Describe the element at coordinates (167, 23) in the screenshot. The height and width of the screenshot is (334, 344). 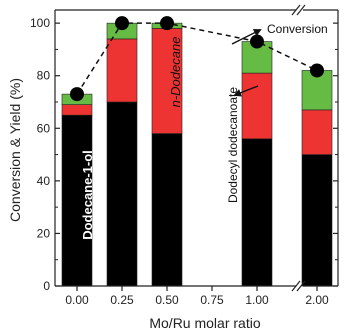
I see `conversion-point-0.50` at that location.